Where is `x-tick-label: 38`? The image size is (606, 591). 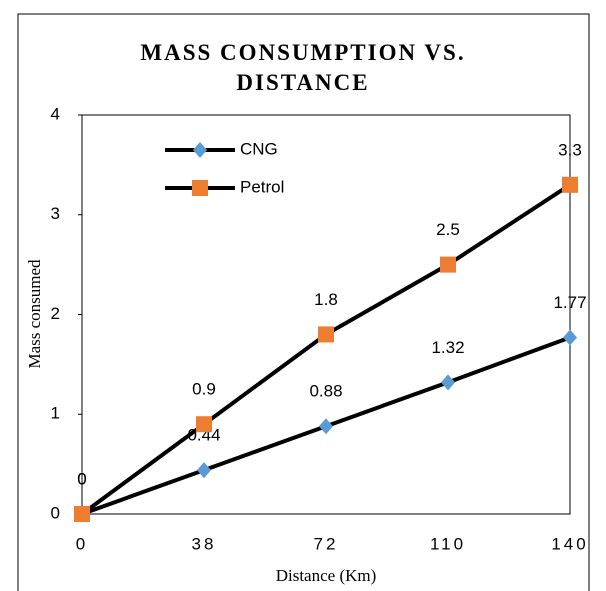 x-tick-label: 38 is located at coordinates (204, 543).